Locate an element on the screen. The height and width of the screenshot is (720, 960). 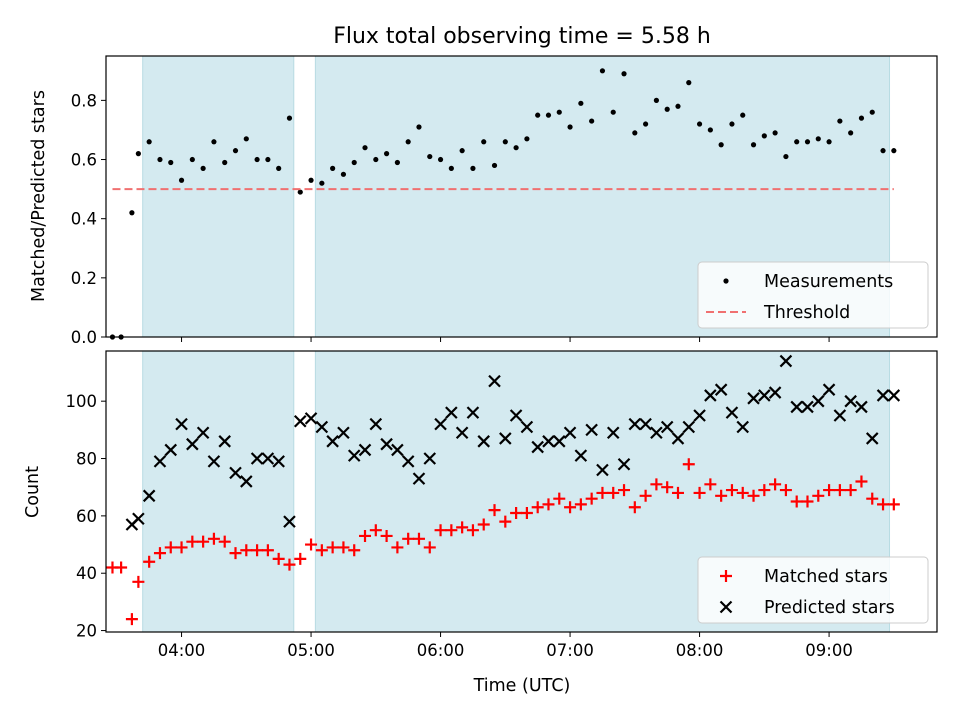
legend-marker is located at coordinates (726, 607).